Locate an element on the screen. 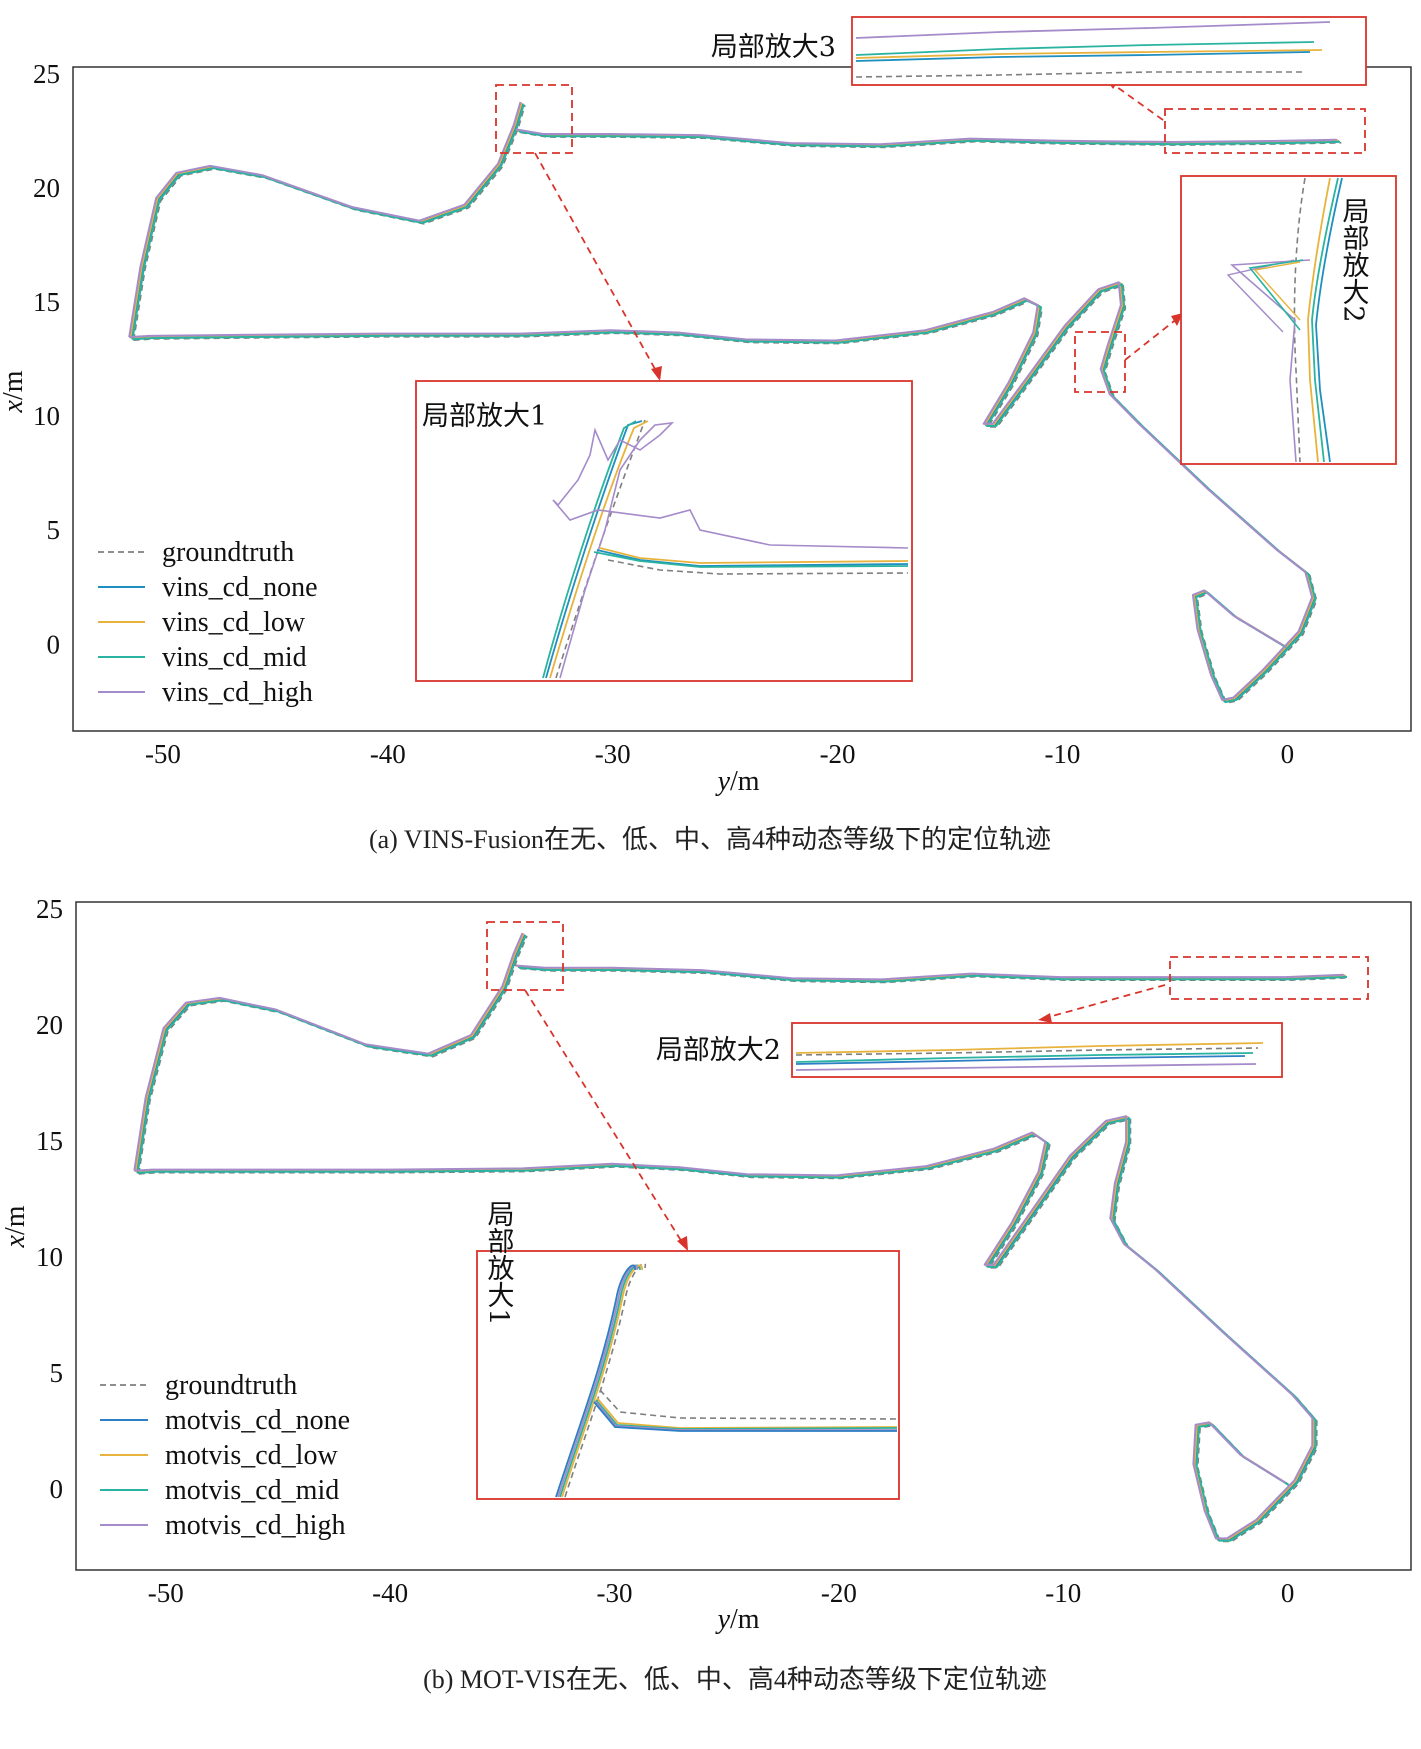  y-axis-label-a-var: x is located at coordinates (14, 406).